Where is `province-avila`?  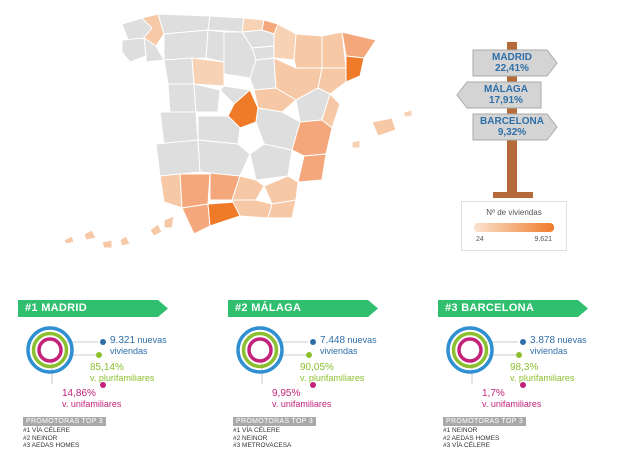
province-avila is located at coordinates (207, 98).